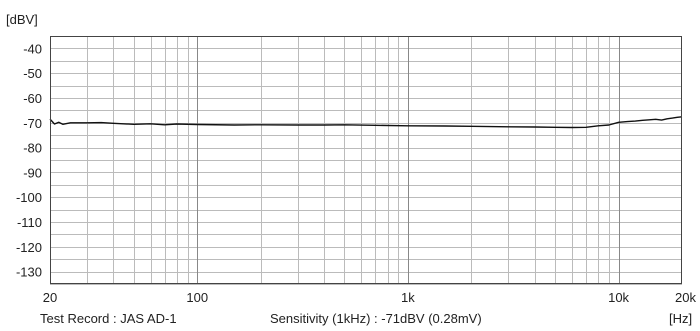 Image resolution: width=700 pixels, height=331 pixels. Describe the element at coordinates (32, 148) in the screenshot. I see `y-tick-label: -80` at that location.